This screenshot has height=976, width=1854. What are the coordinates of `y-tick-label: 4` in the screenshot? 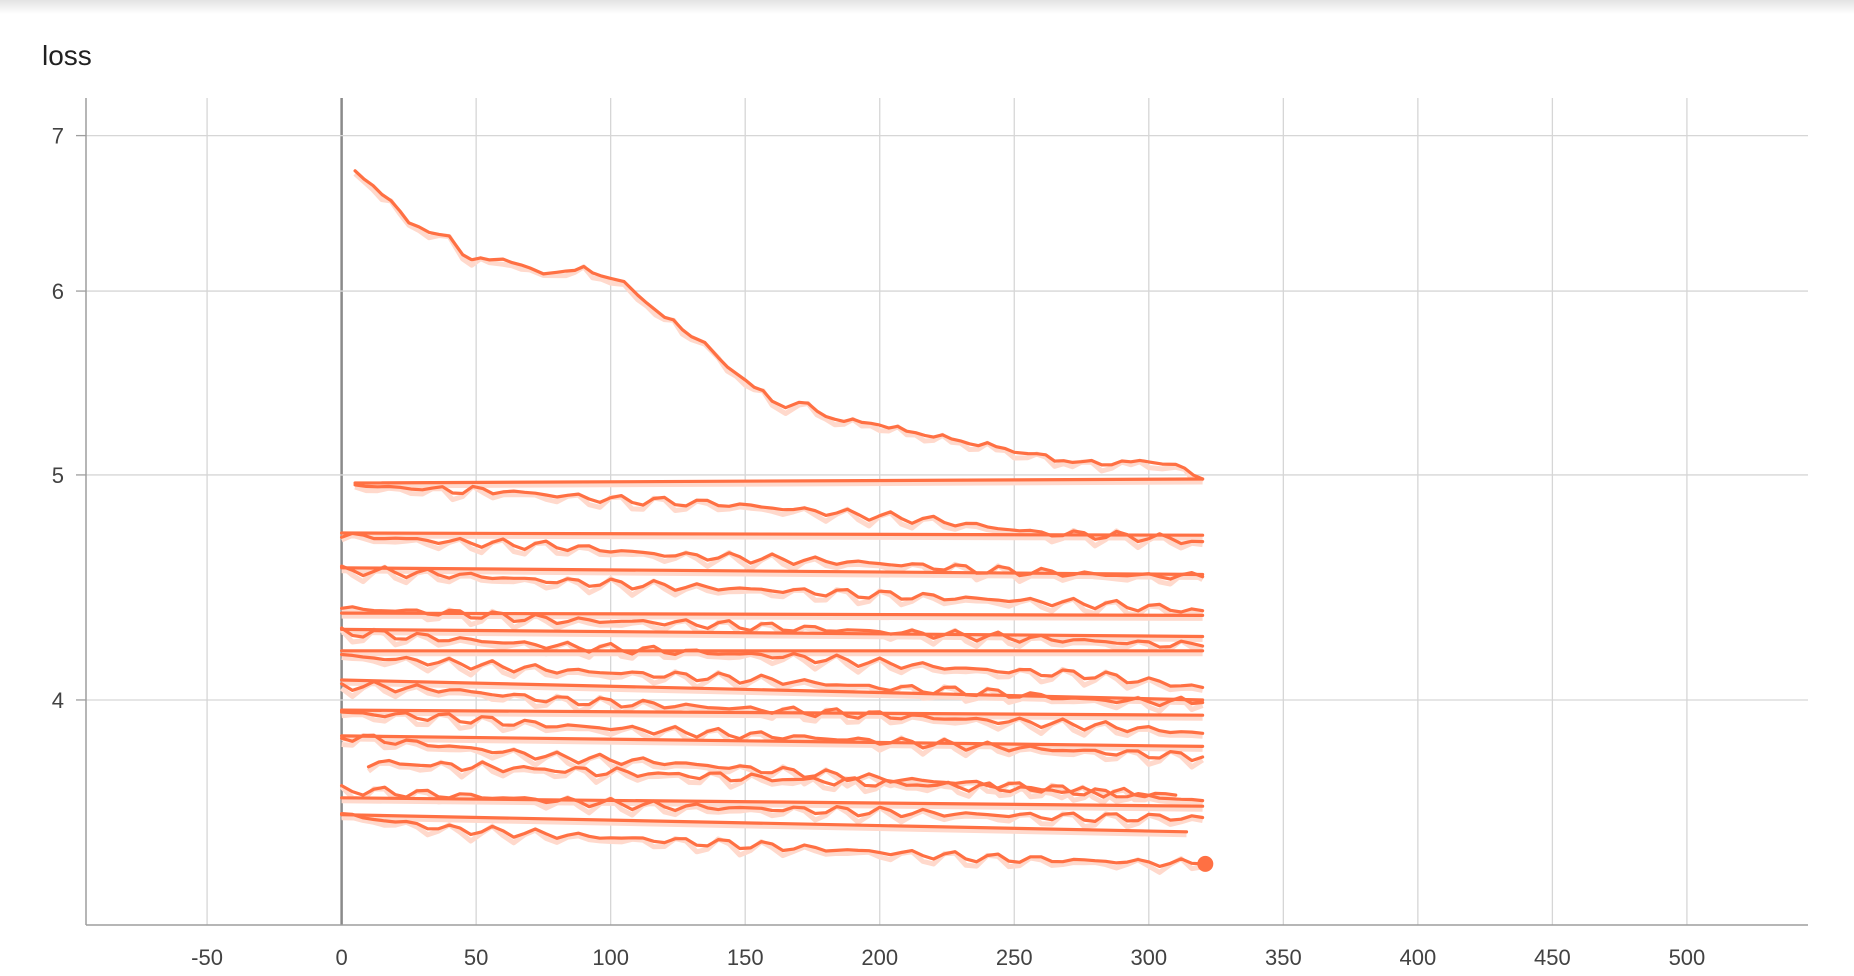 It's located at (58, 700).